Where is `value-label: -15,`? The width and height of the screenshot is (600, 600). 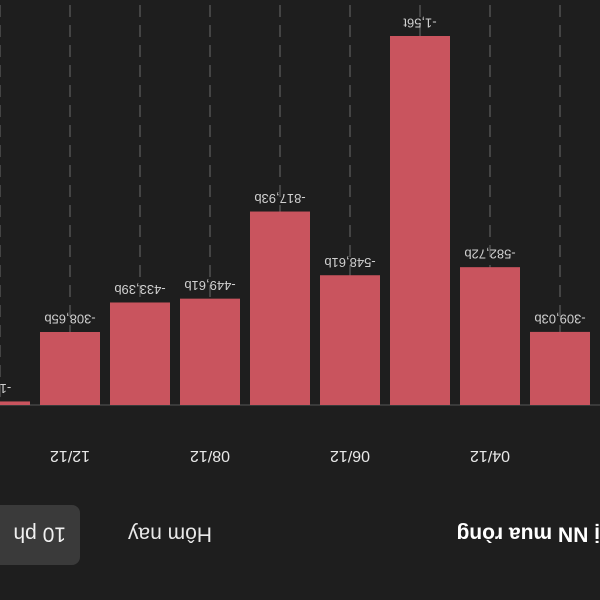 value-label: -15, is located at coordinates (5, 388).